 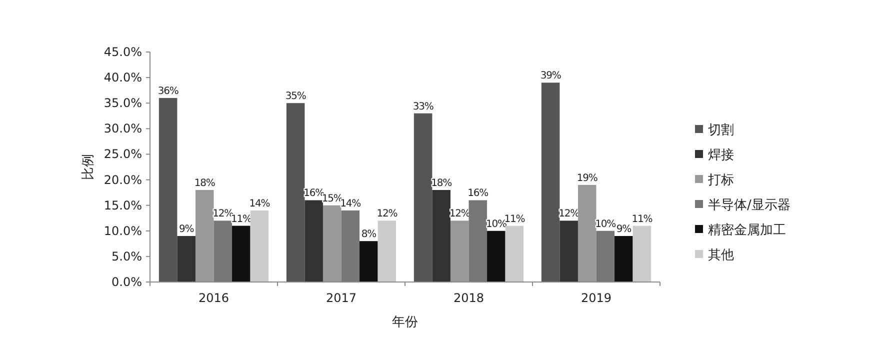 I want to click on y-tick-label: 5.0%, so click(x=127, y=256).